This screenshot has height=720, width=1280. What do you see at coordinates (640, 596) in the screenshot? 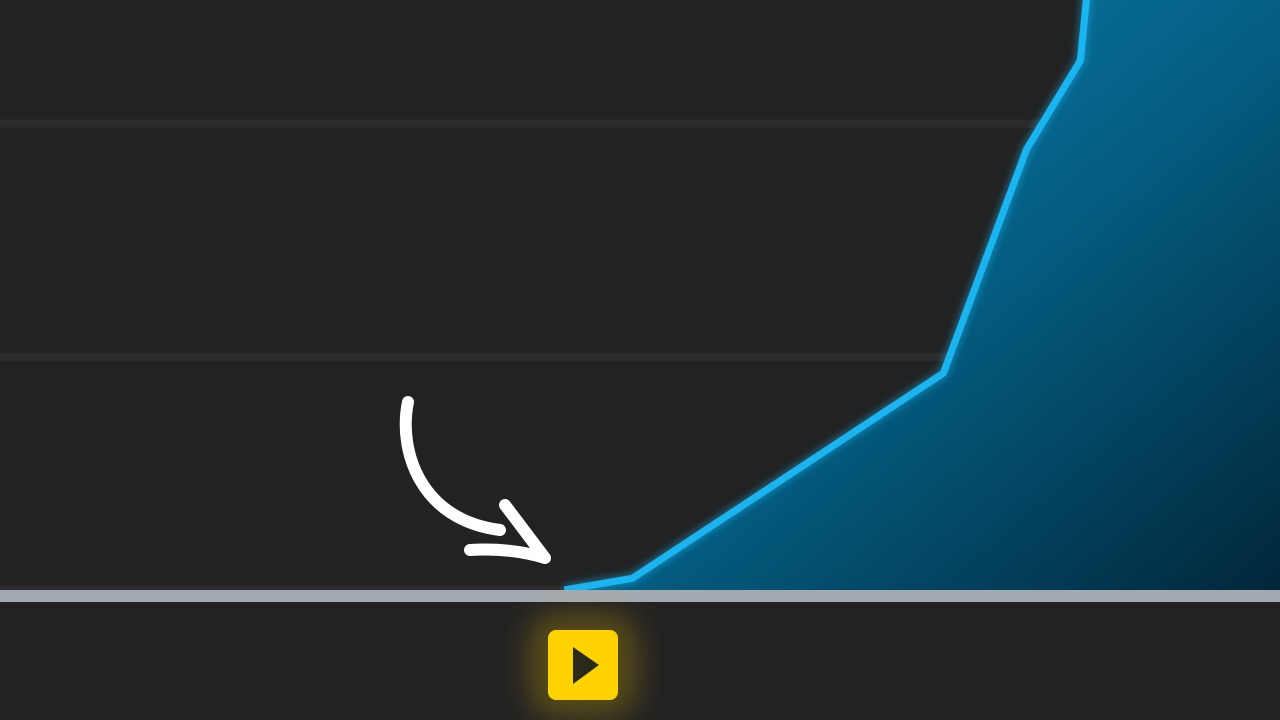
I see `x-axis` at bounding box center [640, 596].